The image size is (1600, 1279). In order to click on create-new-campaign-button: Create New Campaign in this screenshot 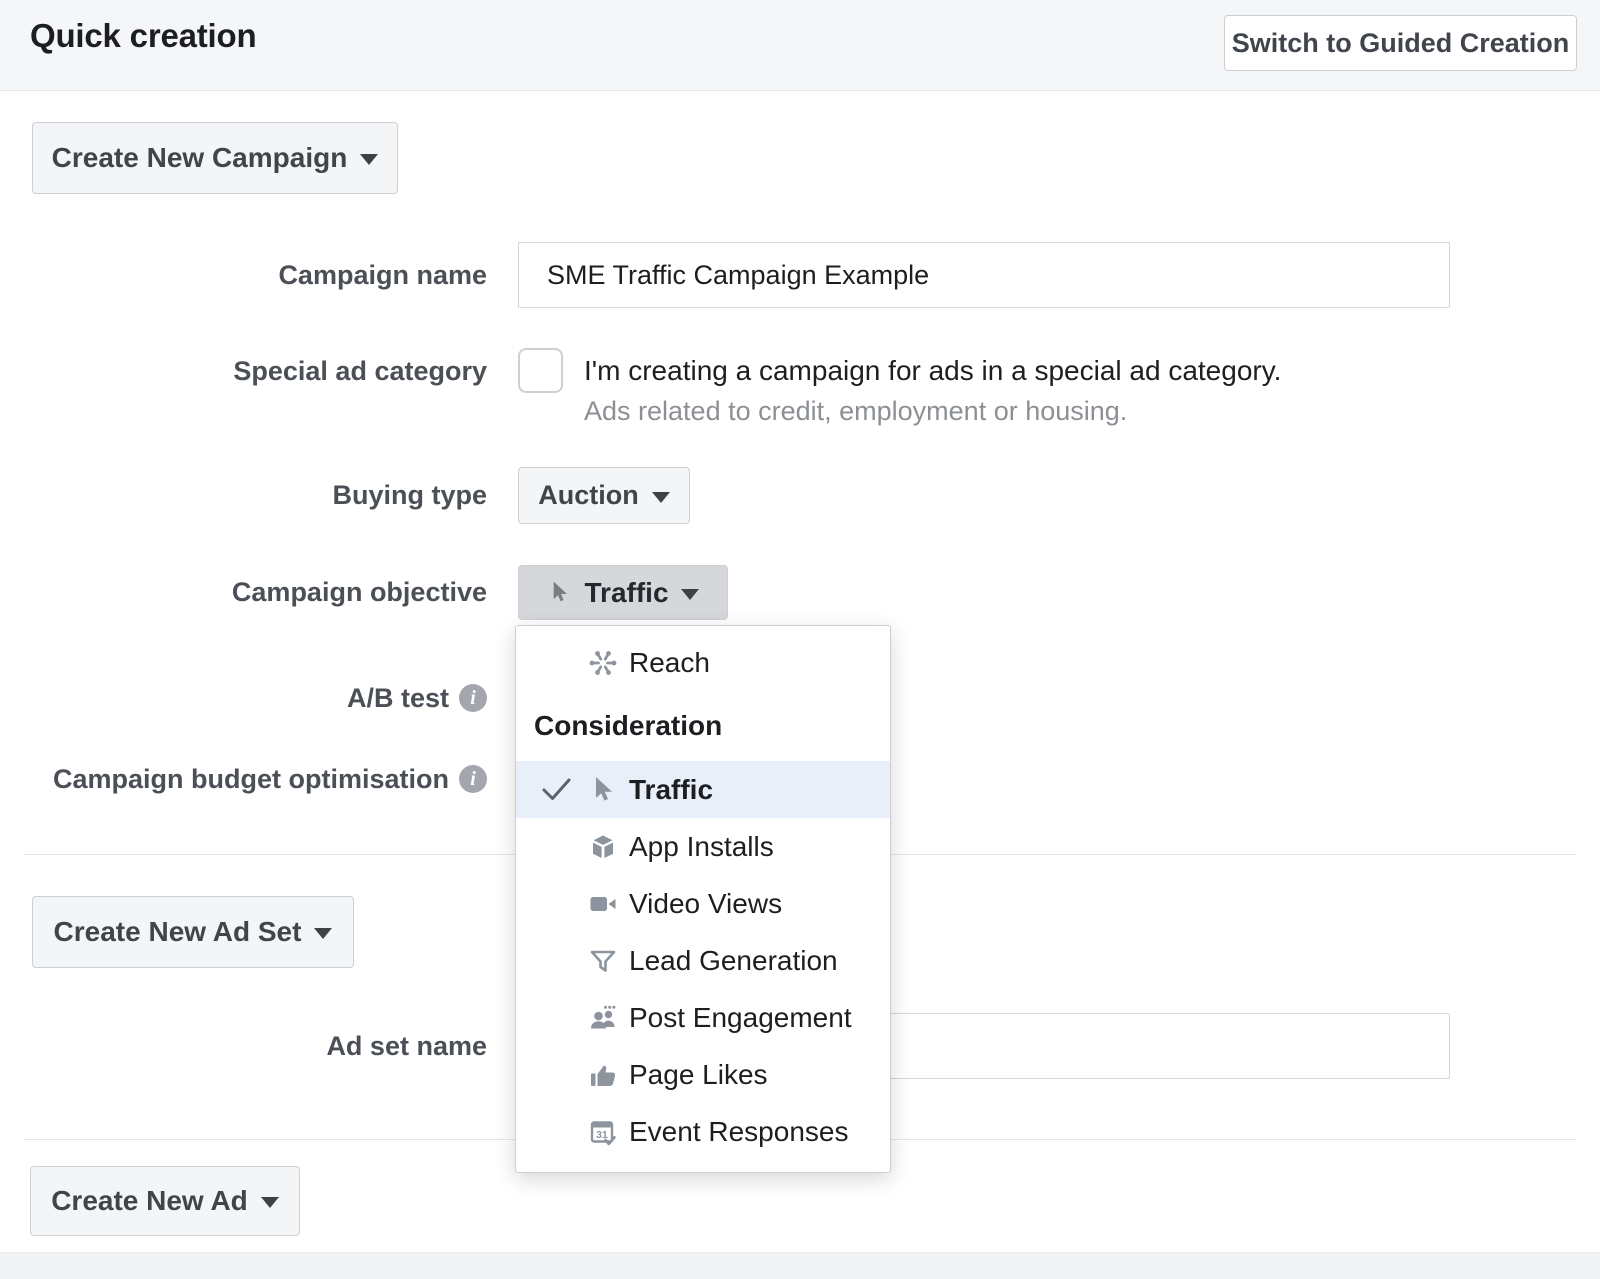, I will do `click(215, 158)`.